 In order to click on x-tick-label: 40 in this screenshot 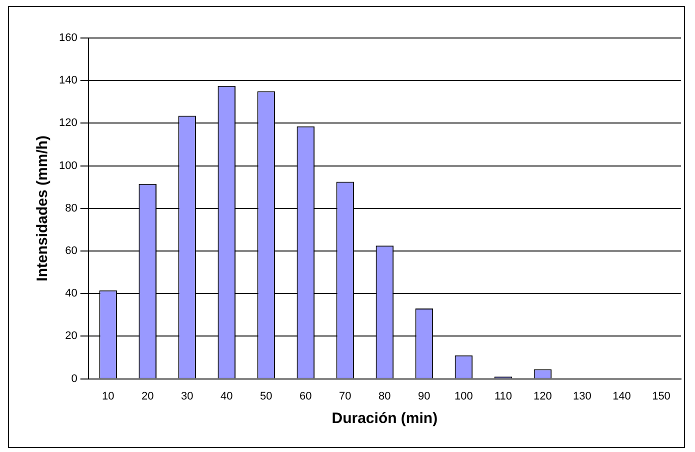, I will do `click(226, 396)`.